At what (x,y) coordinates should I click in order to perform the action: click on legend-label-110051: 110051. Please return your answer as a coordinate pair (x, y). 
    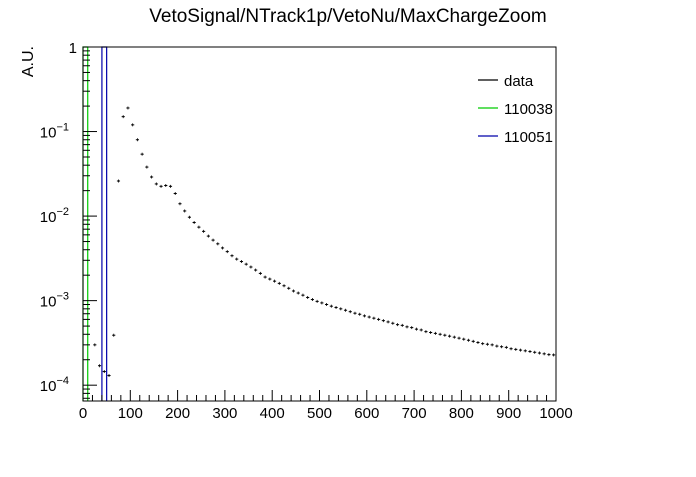
    Looking at the image, I should click on (528, 137).